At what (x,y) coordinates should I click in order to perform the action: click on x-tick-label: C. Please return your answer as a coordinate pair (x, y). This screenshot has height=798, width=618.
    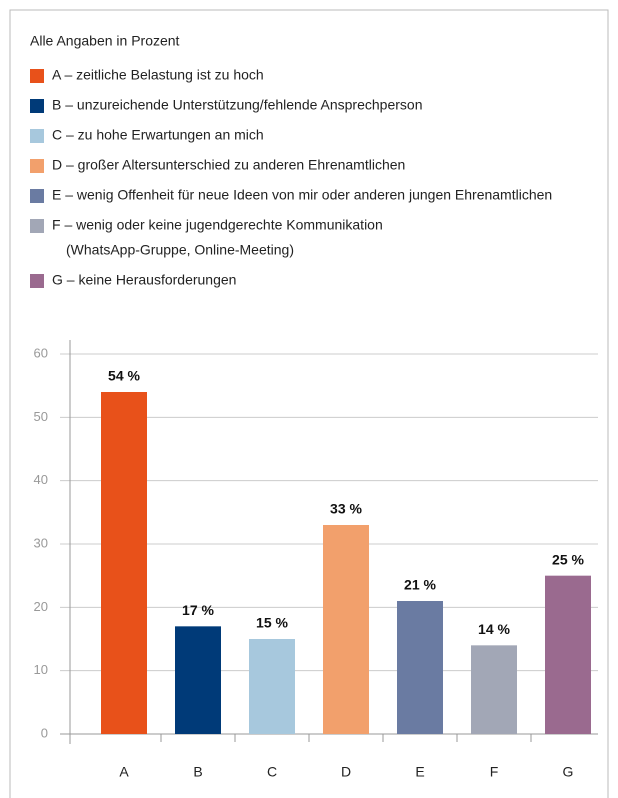
    Looking at the image, I should click on (272, 772).